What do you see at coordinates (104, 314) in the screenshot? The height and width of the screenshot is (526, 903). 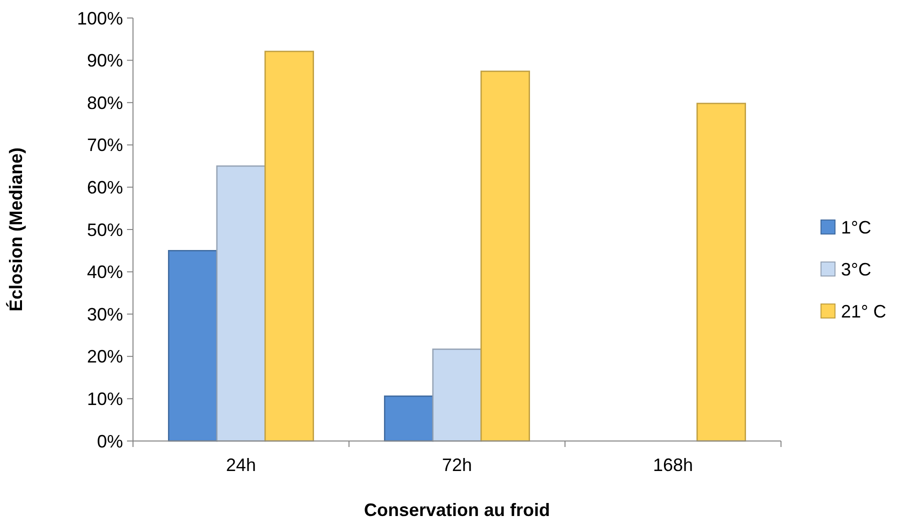 I see `y-tick-label: 30%` at bounding box center [104, 314].